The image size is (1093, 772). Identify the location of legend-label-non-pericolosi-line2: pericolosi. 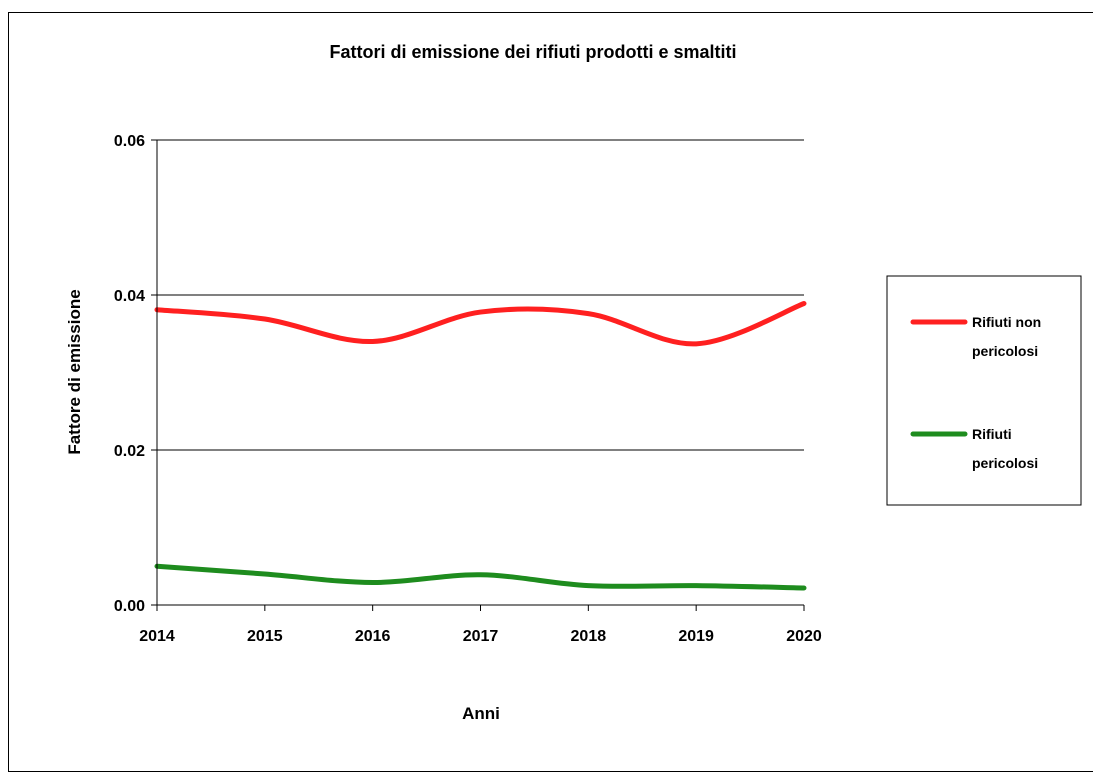
(1005, 351).